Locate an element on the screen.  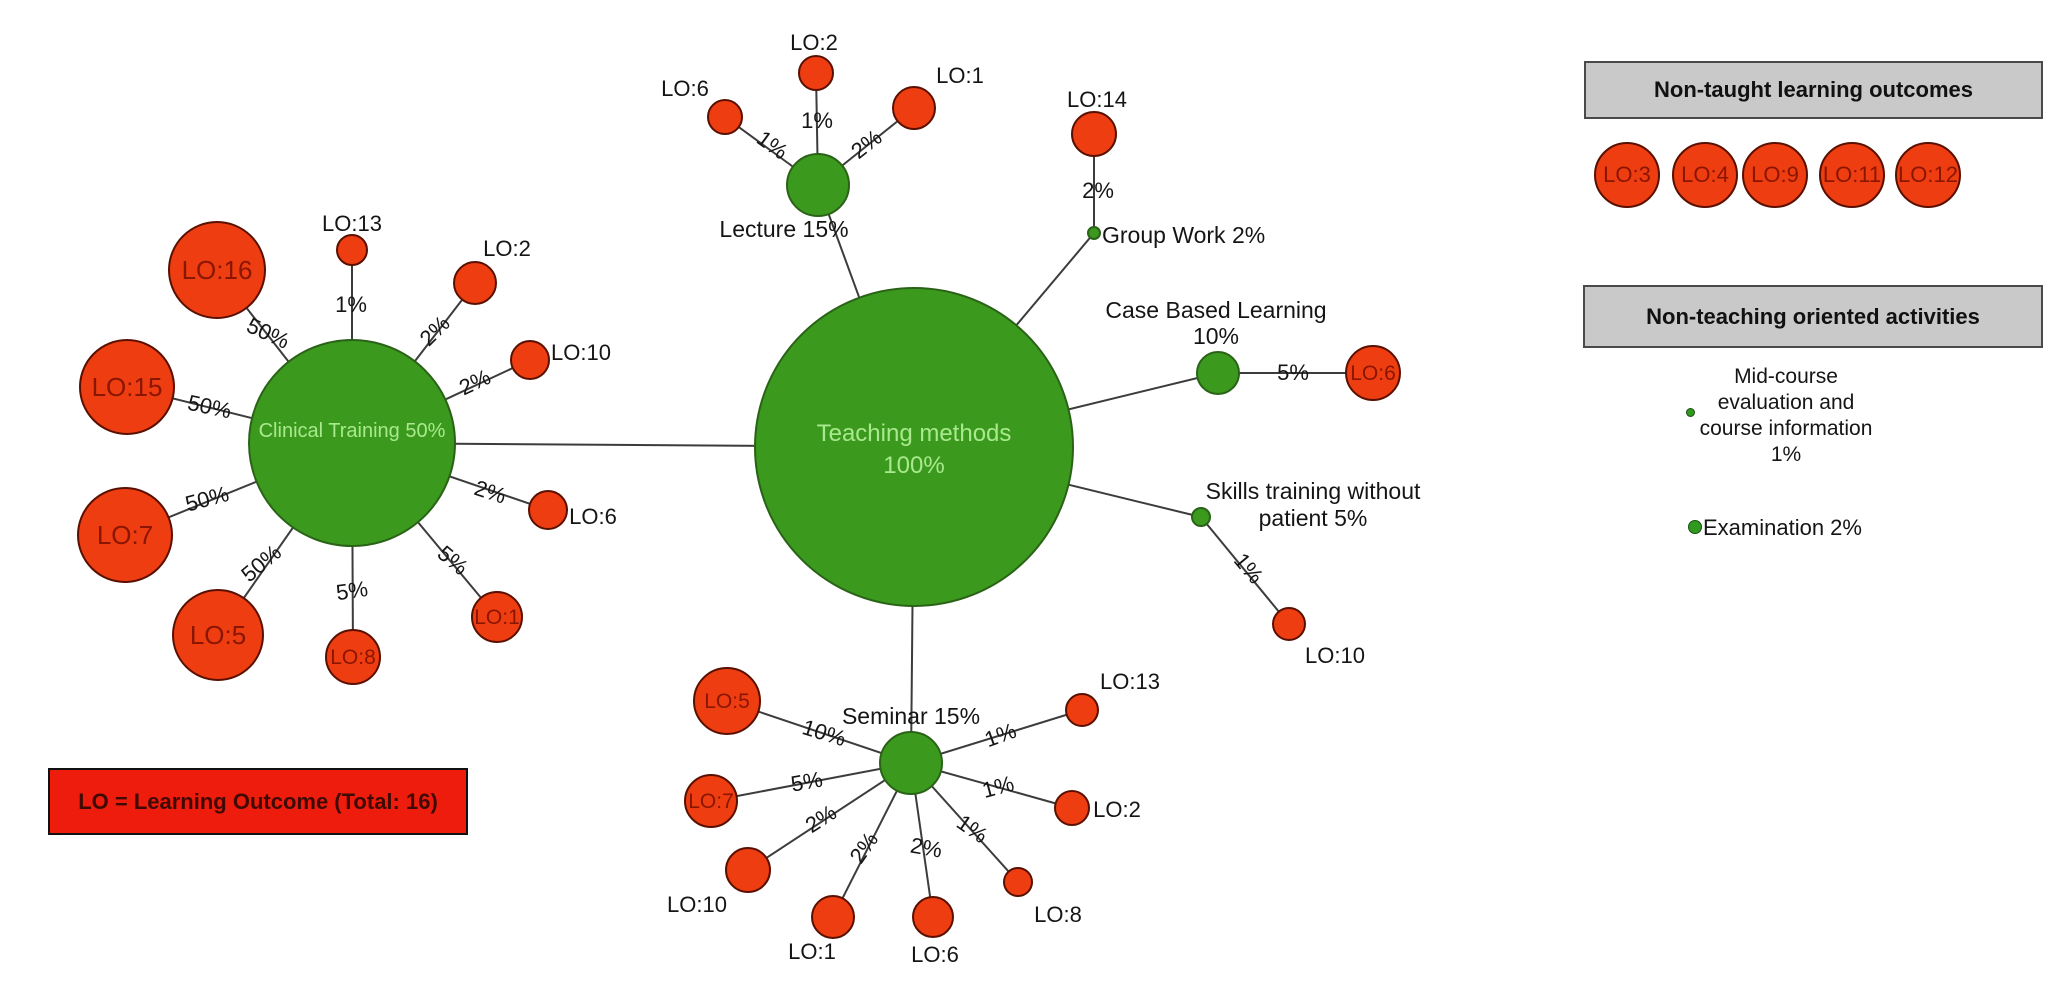
node-seminar-lo13 is located at coordinates (1082, 710).